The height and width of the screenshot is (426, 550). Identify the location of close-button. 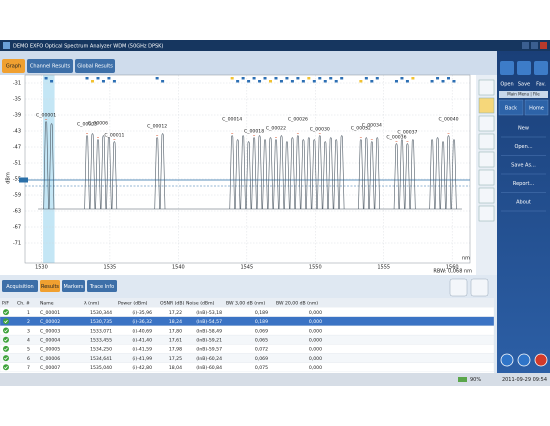
(543, 45).